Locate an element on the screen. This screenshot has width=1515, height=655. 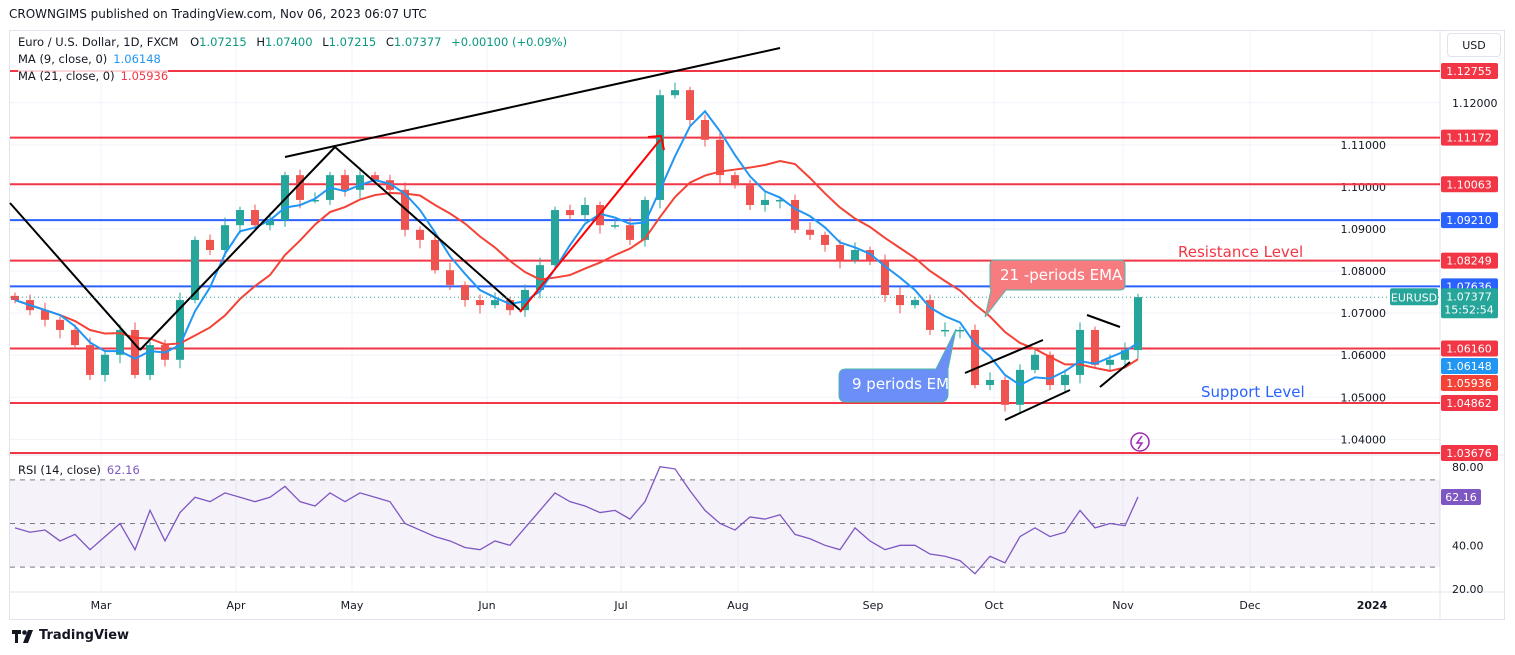
price-tick-label: 1.12000 is located at coordinates (1475, 103).